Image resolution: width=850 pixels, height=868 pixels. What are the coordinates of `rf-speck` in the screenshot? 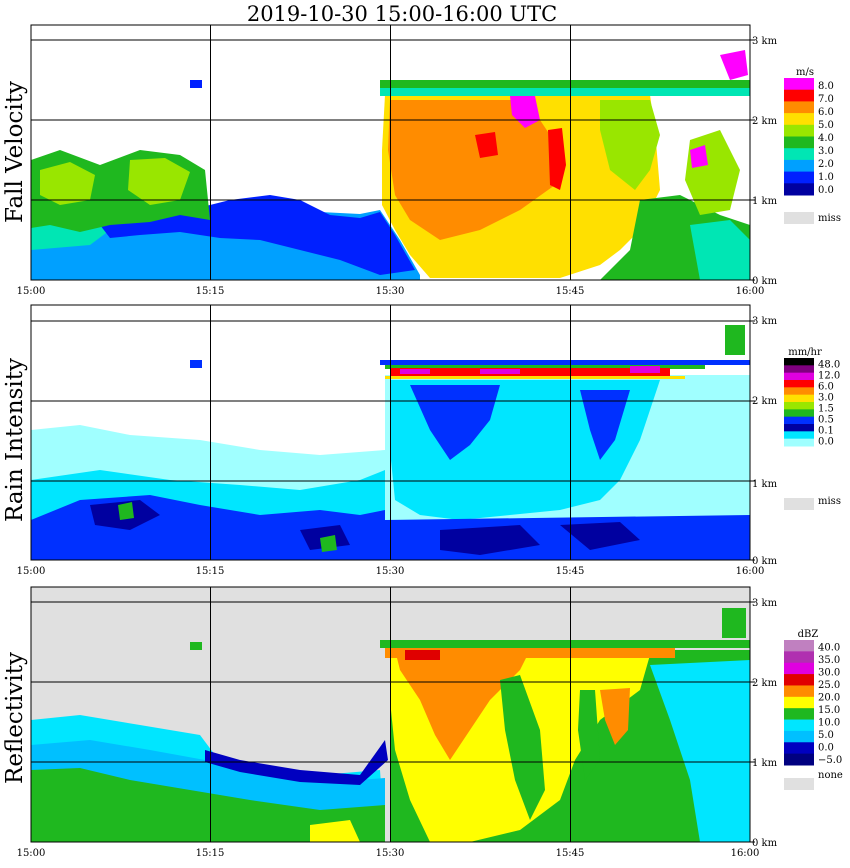 It's located at (196, 646).